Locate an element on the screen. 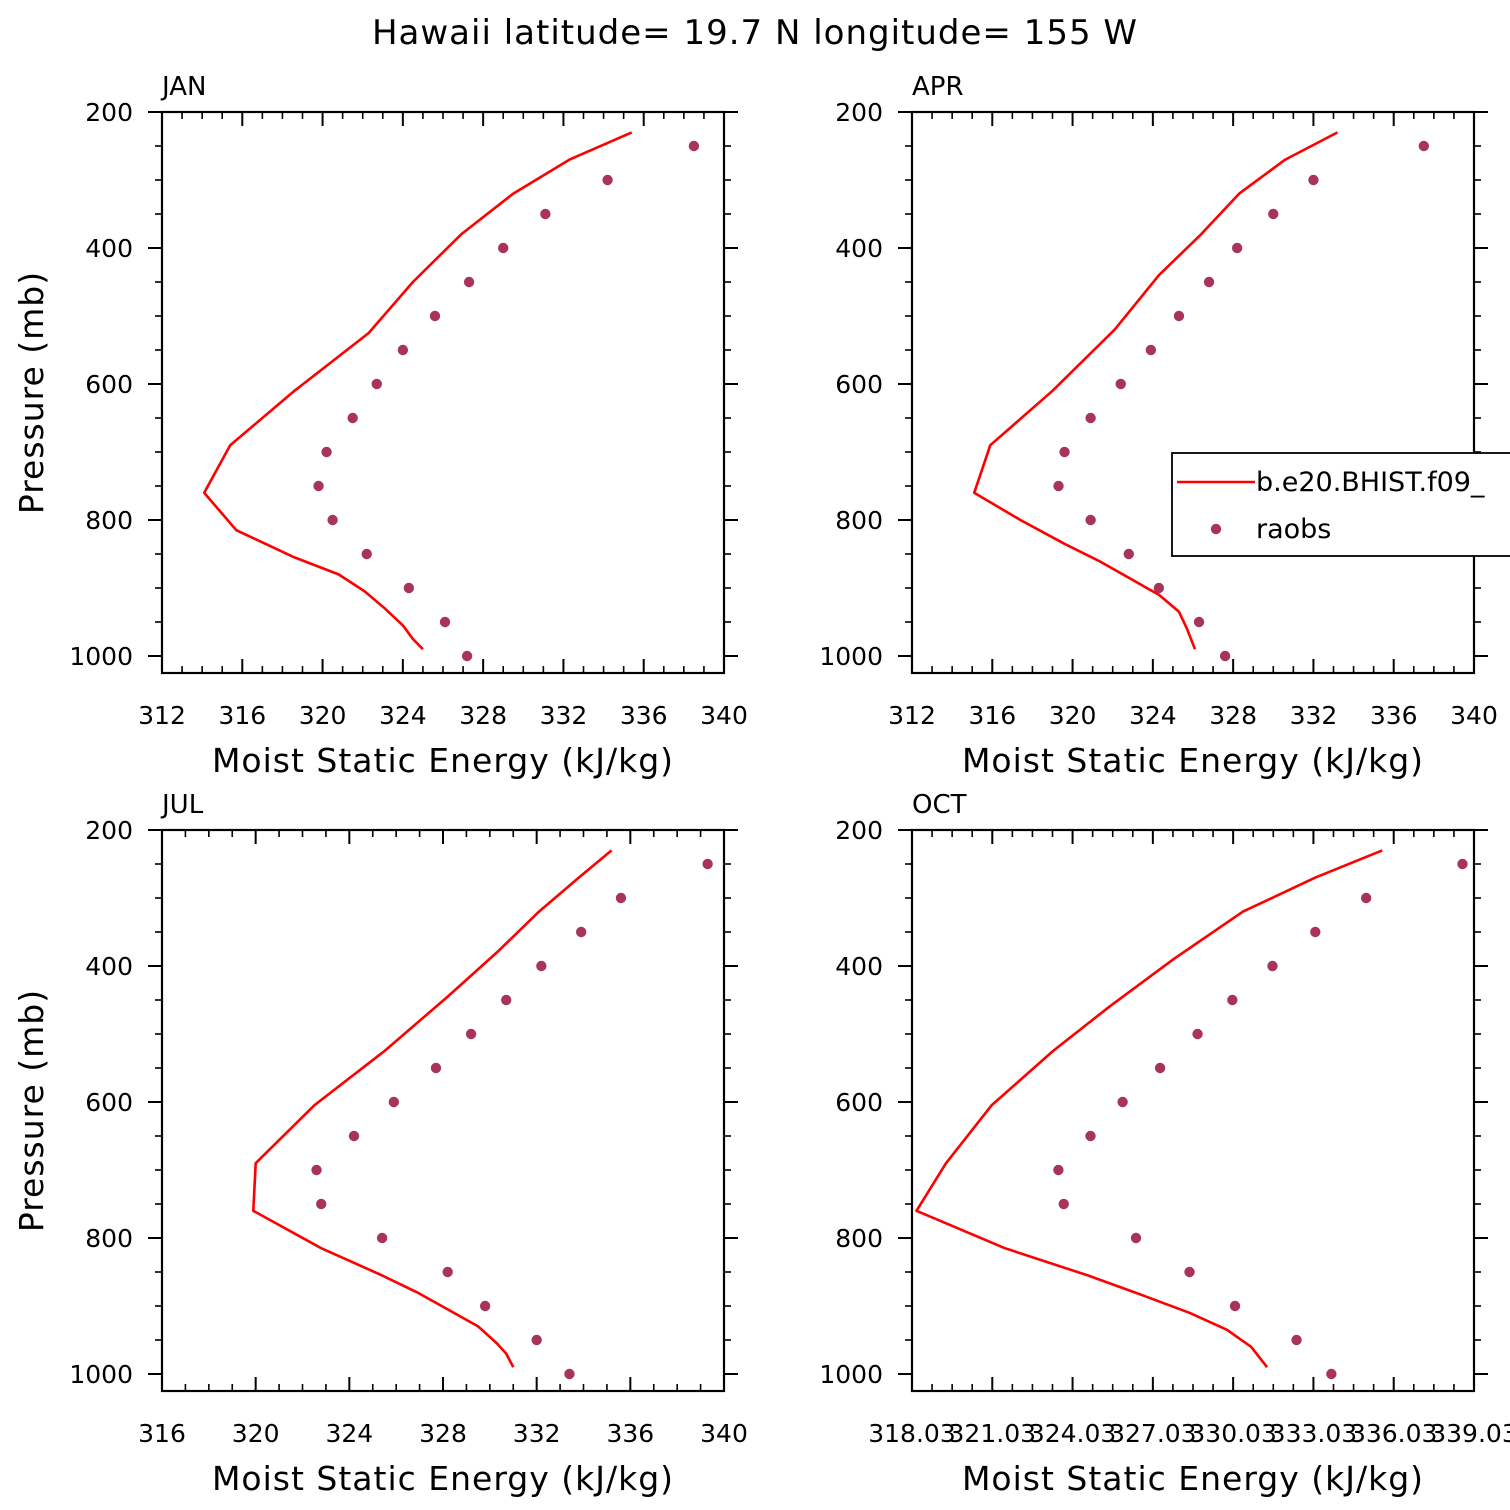  legend-label-raobs: raobs is located at coordinates (1293, 529).